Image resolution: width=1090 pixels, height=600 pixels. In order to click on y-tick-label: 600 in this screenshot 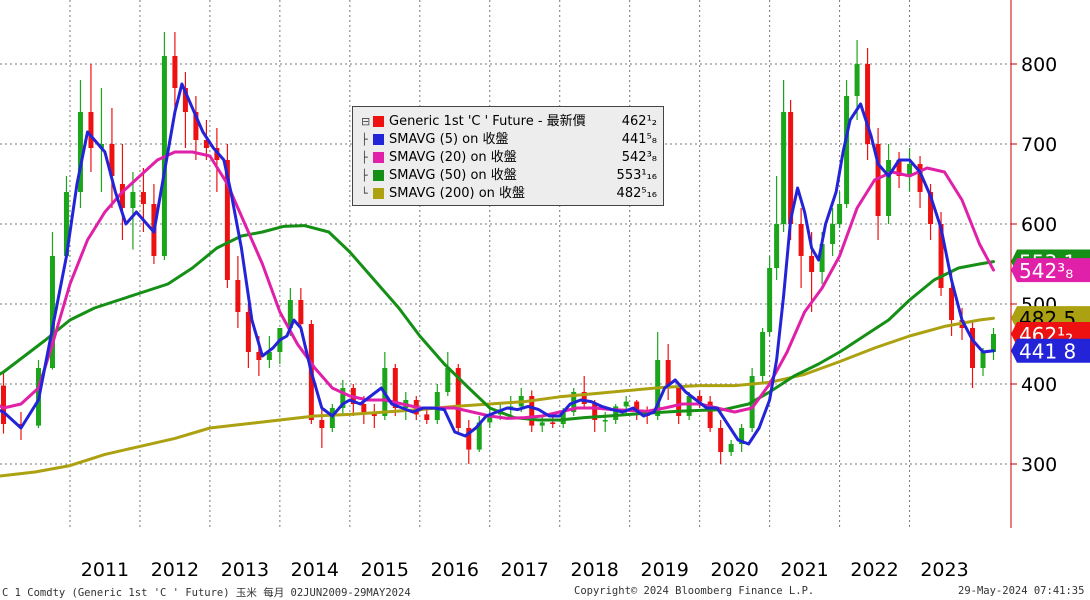, I will do `click(1039, 225)`.